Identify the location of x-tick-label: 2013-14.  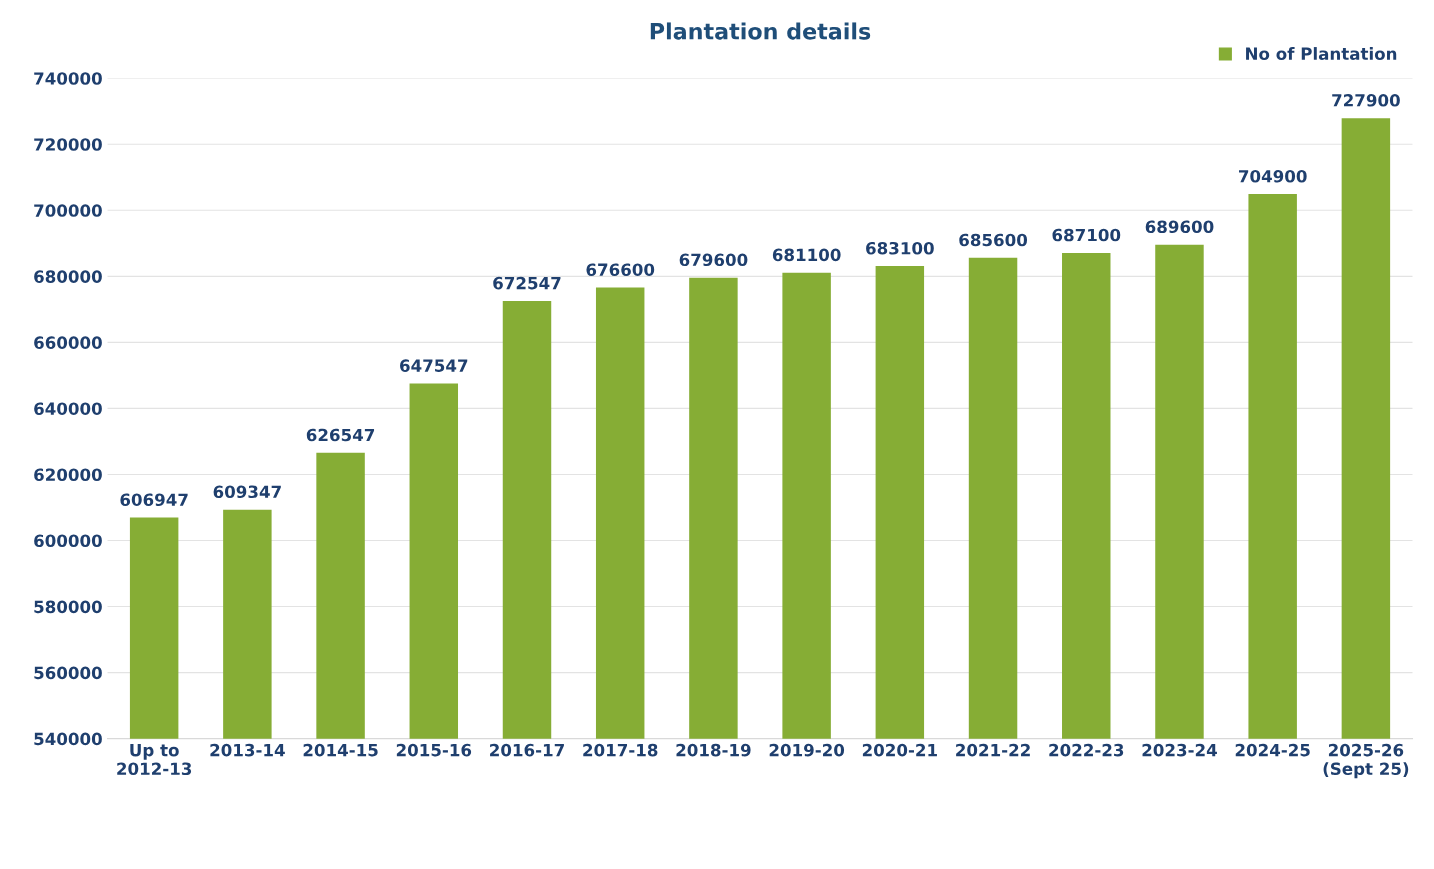
(247, 750).